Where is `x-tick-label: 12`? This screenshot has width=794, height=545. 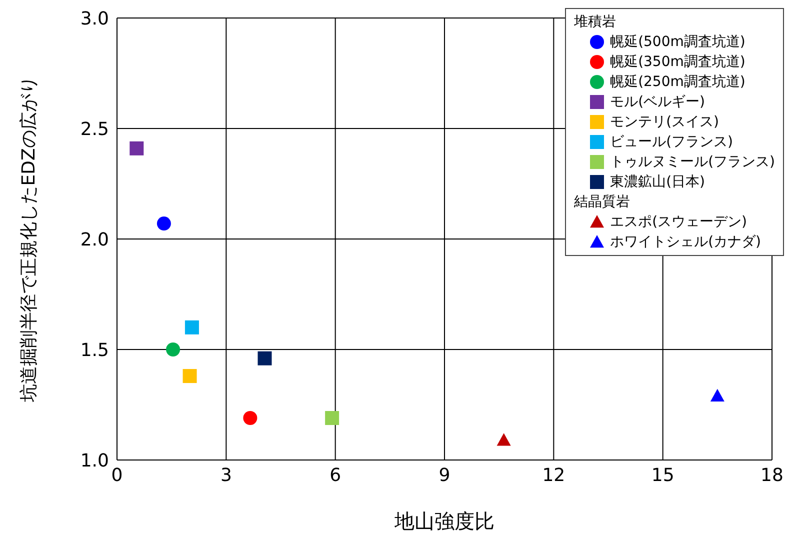 x-tick-label: 12 is located at coordinates (554, 475).